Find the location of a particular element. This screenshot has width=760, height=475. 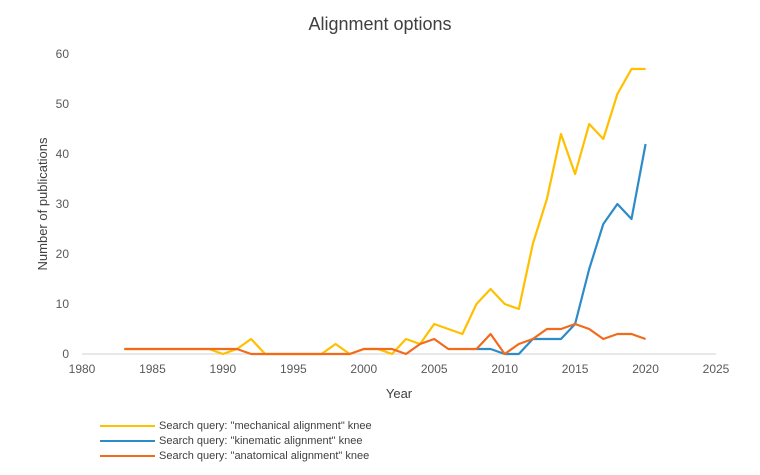

x-tick-label: 2020 is located at coordinates (645, 369).